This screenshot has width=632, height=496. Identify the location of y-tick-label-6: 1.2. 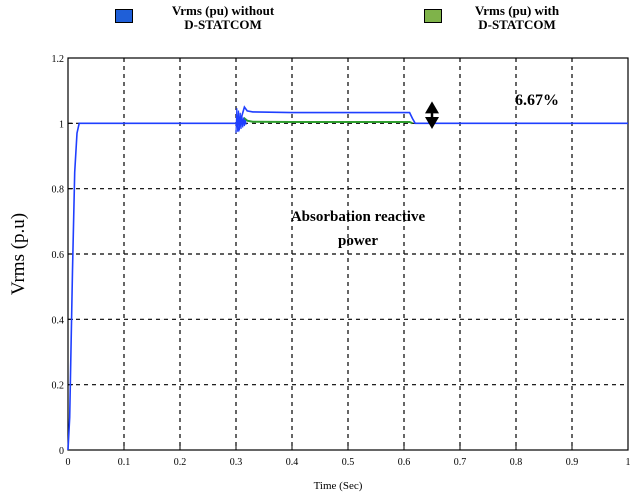
(58, 59).